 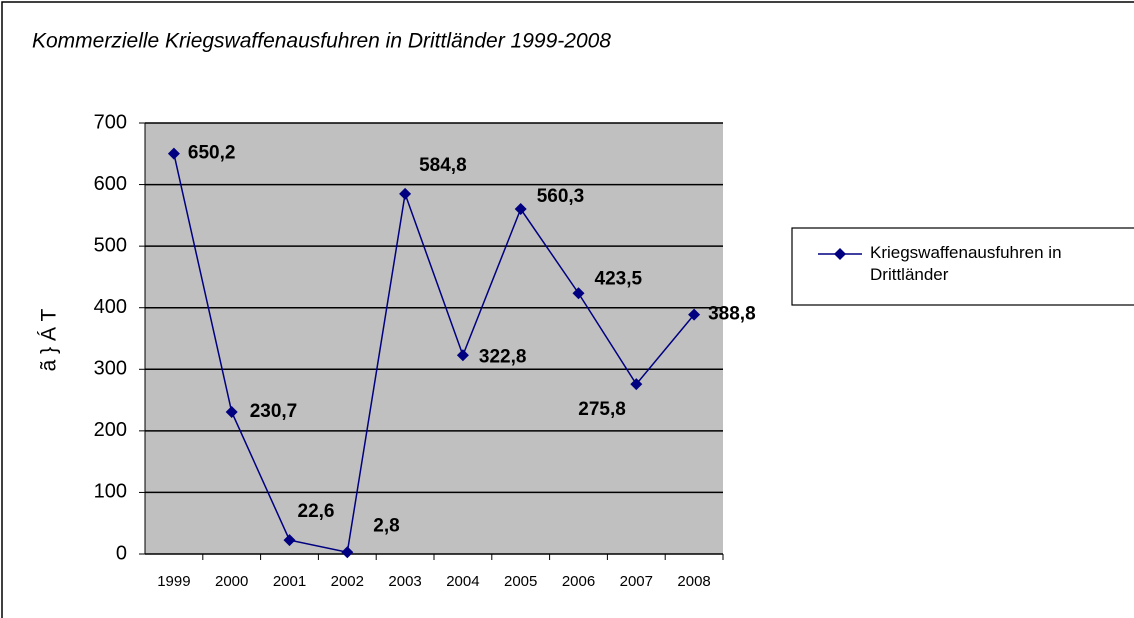 What do you see at coordinates (578, 581) in the screenshot?
I see `x-tick-label: 2006` at bounding box center [578, 581].